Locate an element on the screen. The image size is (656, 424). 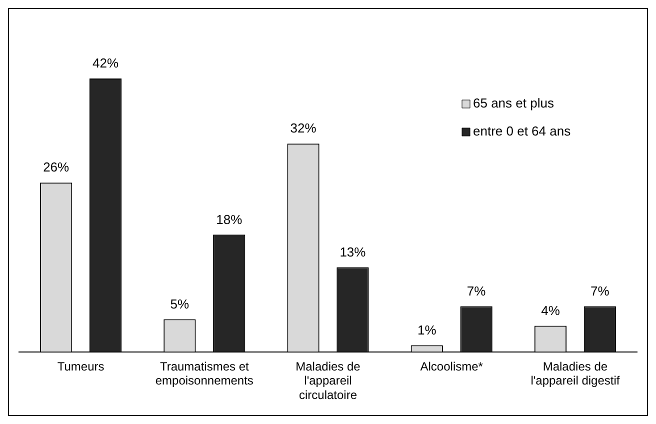
data-label: 42% is located at coordinates (105, 63).